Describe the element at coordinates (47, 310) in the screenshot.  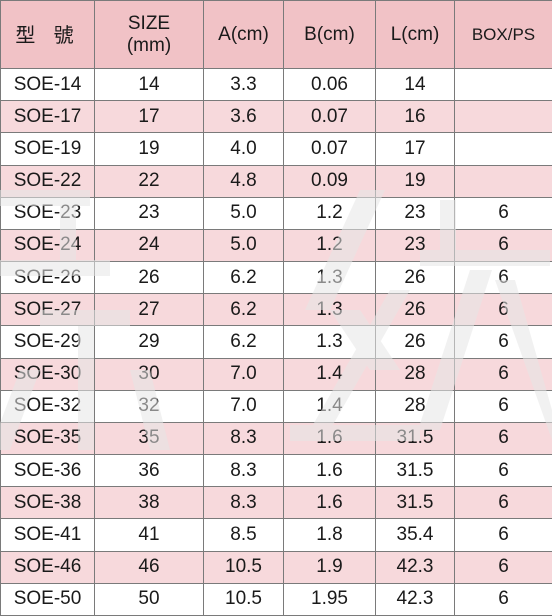
I see `cell-model: SOE-27` at that location.